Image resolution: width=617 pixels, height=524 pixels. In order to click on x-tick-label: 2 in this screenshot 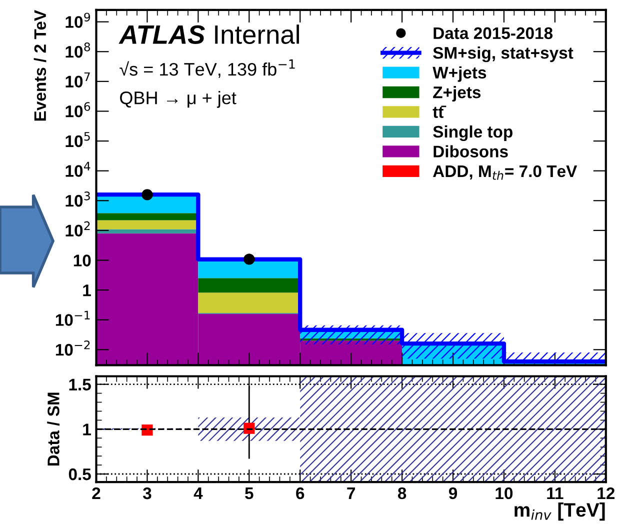, I will do `click(96, 493)`.